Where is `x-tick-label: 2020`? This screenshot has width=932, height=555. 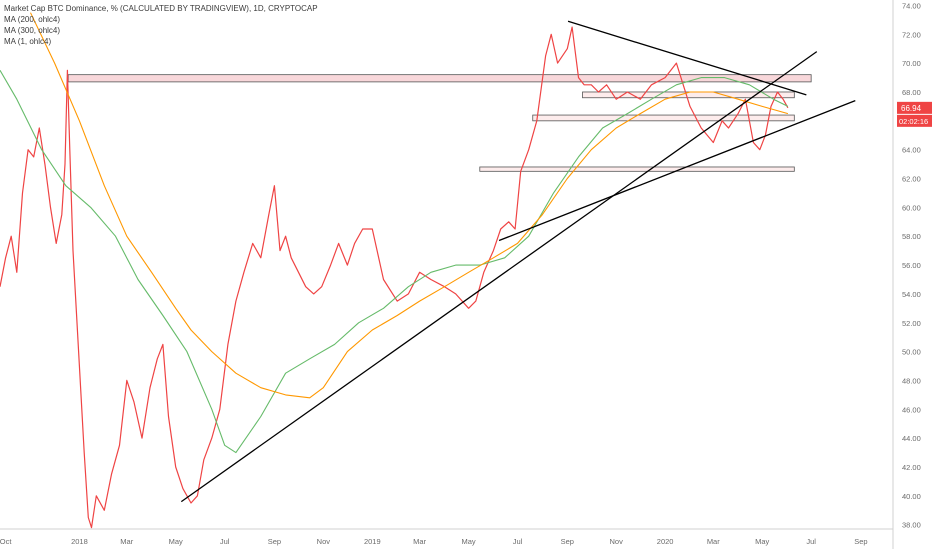 x-tick-label: 2020 is located at coordinates (665, 541).